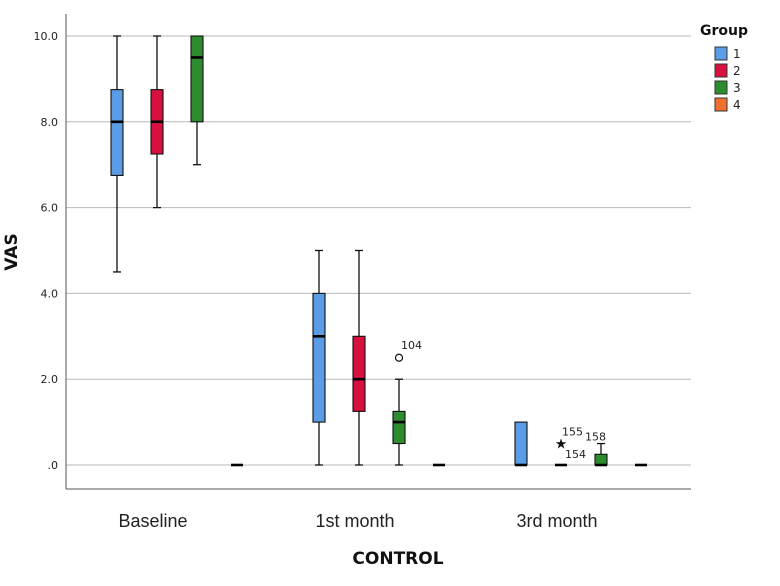 Image resolution: width=780 pixels, height=586 pixels. I want to click on y-axis-title: VAS, so click(12, 251).